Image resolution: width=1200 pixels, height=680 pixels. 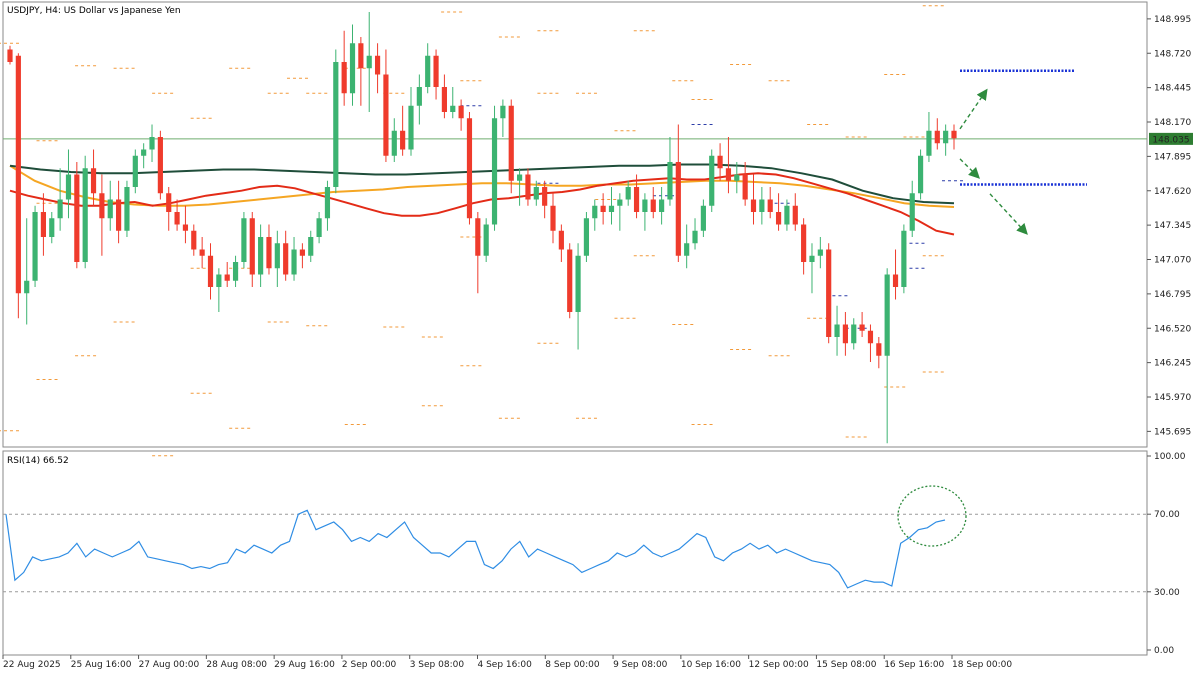 What do you see at coordinates (932, 516) in the screenshot?
I see `rsi-highlight-circle` at bounding box center [932, 516].